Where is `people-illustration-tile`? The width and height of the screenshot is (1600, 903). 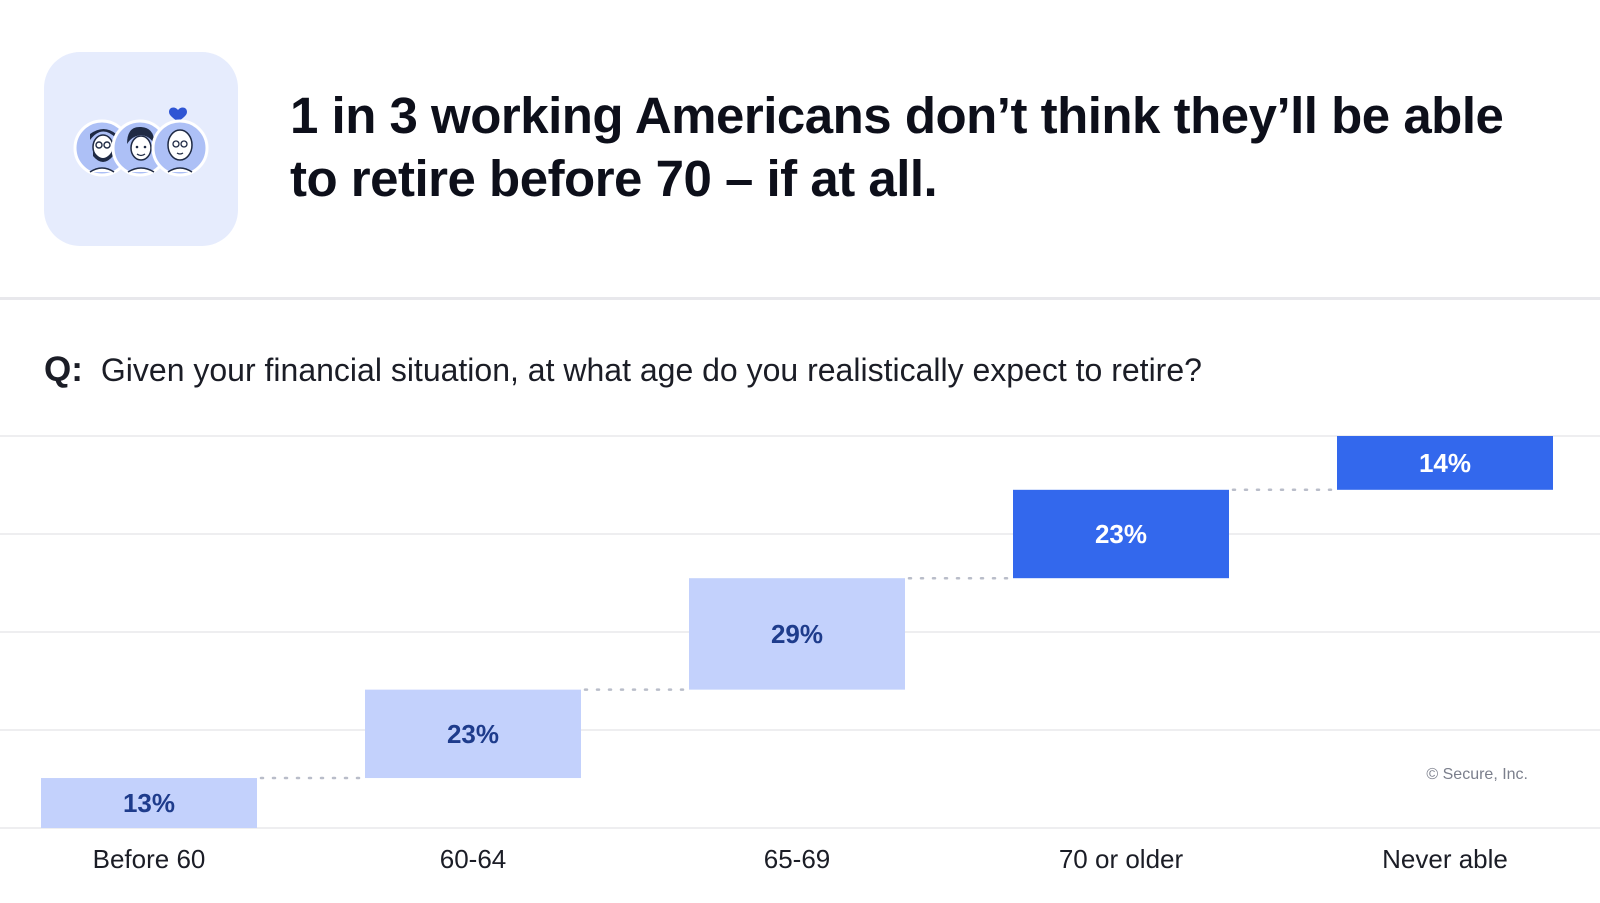
people-illustration-tile is located at coordinates (141, 149).